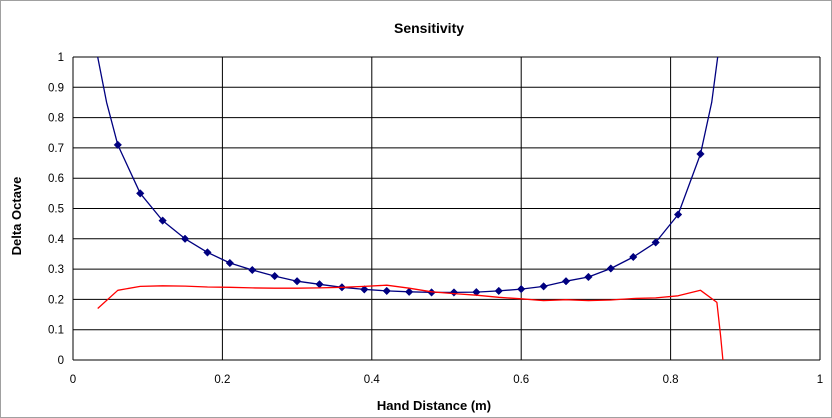 This screenshot has width=832, height=418. I want to click on chart-title: Sensitivity, so click(429, 28).